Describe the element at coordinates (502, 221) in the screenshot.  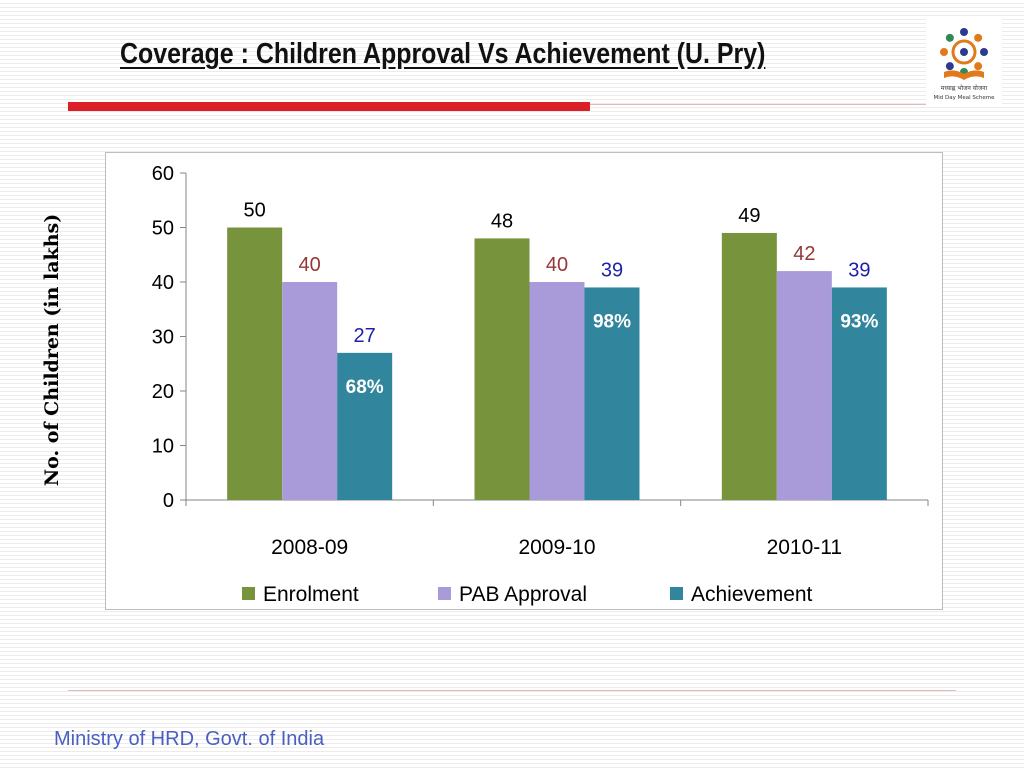
I see `data-label: 48` at that location.